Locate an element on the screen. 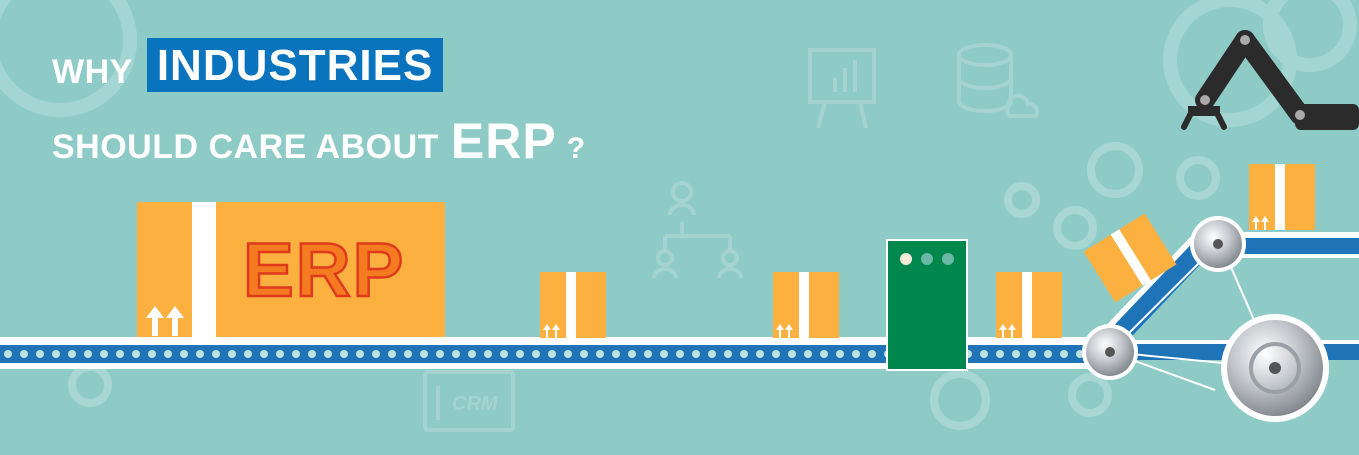 The image size is (1359, 455). headline-why: WHY is located at coordinates (92, 71).